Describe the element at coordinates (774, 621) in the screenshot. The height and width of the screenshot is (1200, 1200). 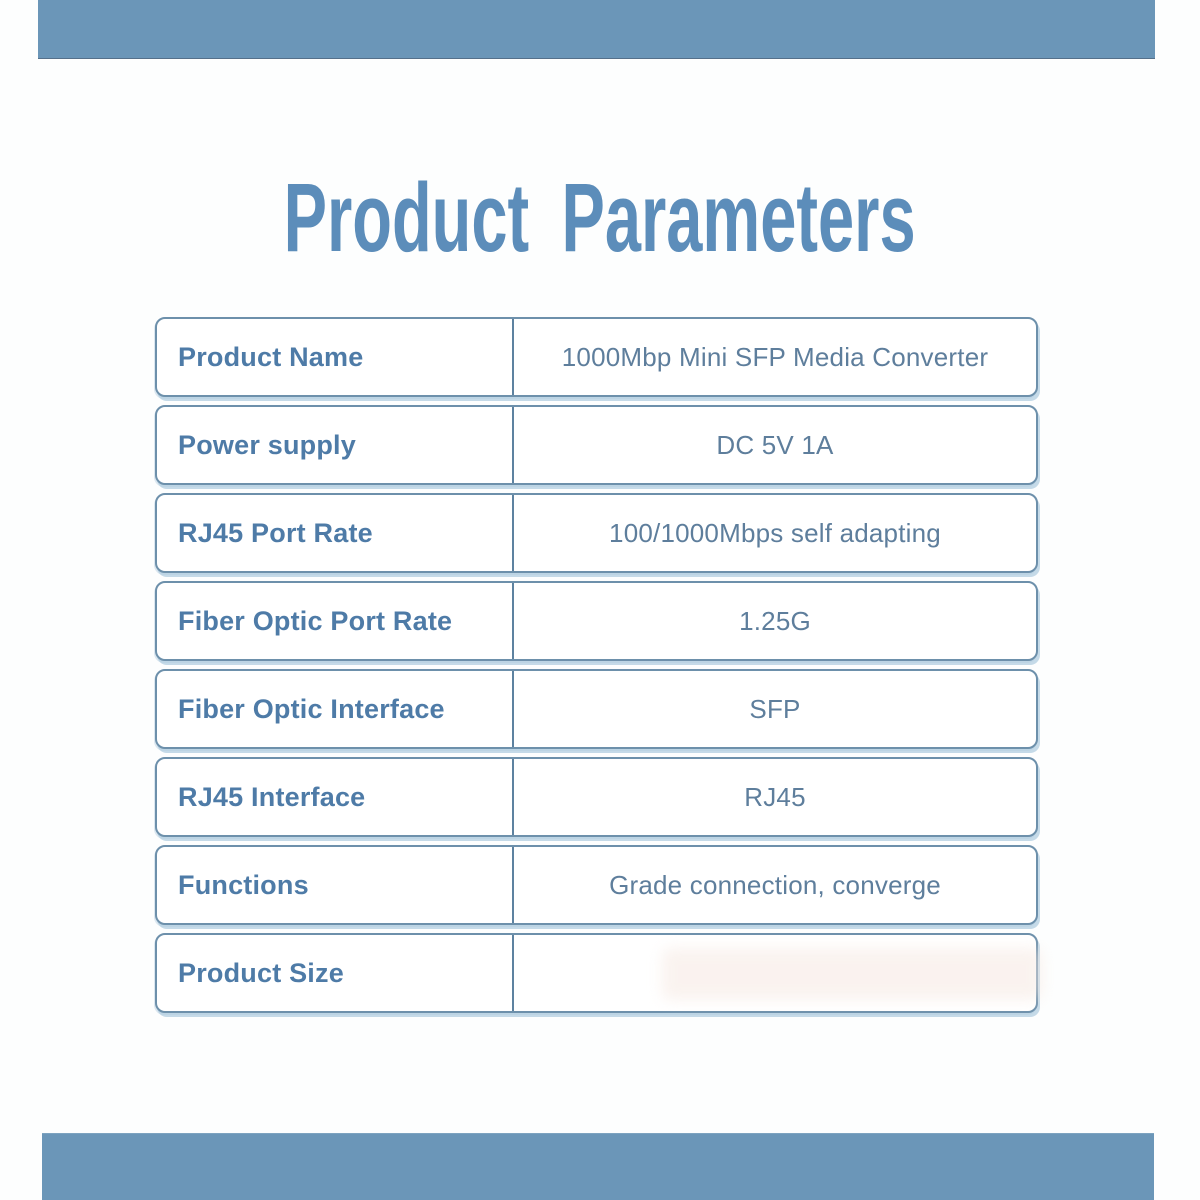
I see `row-value: 1.25G` at that location.